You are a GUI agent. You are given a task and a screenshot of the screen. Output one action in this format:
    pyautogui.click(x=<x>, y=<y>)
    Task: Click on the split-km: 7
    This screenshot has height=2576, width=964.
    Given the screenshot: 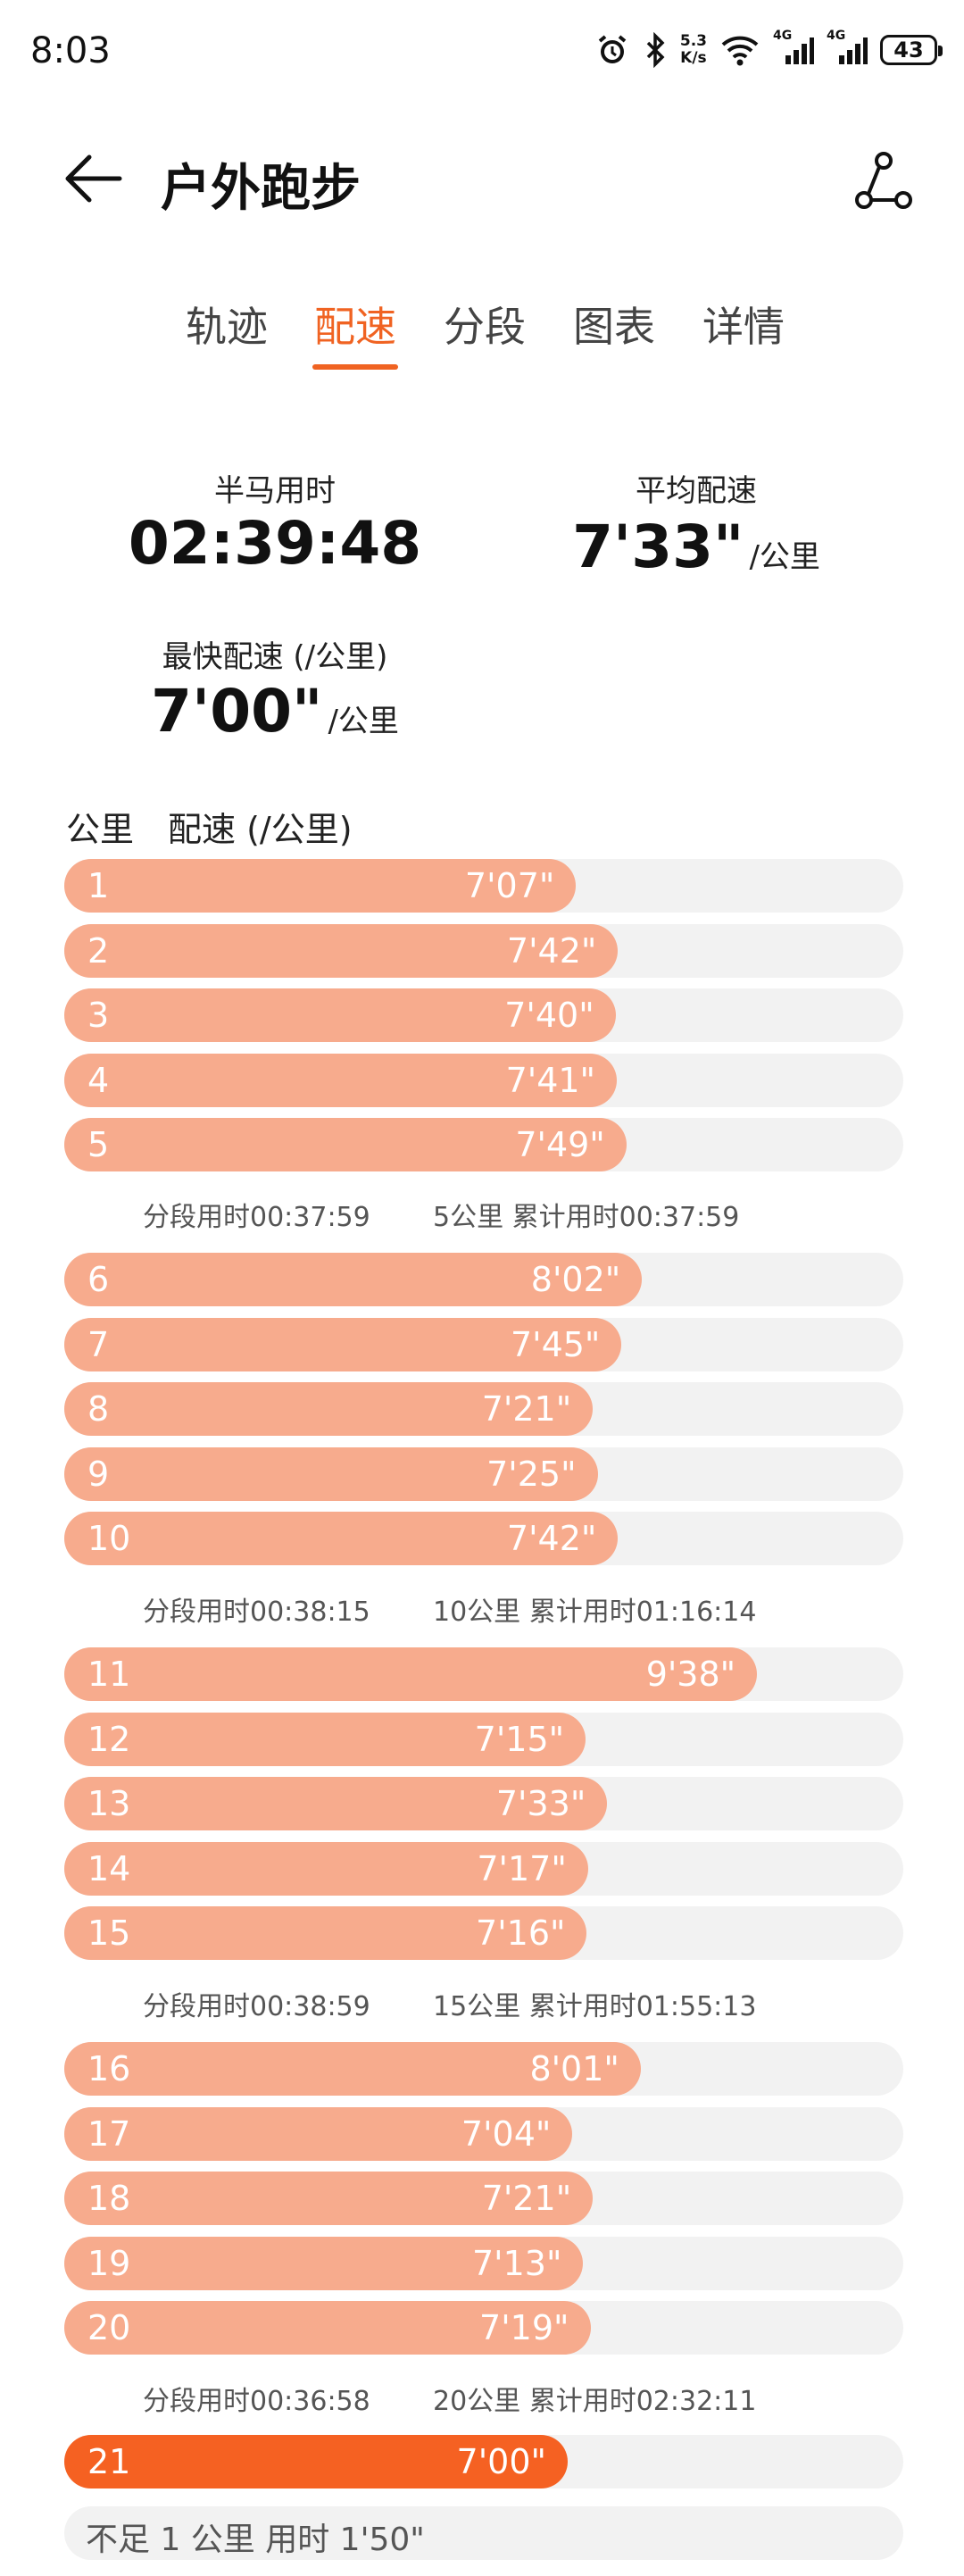 What is the action you would take?
    pyautogui.click(x=98, y=1344)
    